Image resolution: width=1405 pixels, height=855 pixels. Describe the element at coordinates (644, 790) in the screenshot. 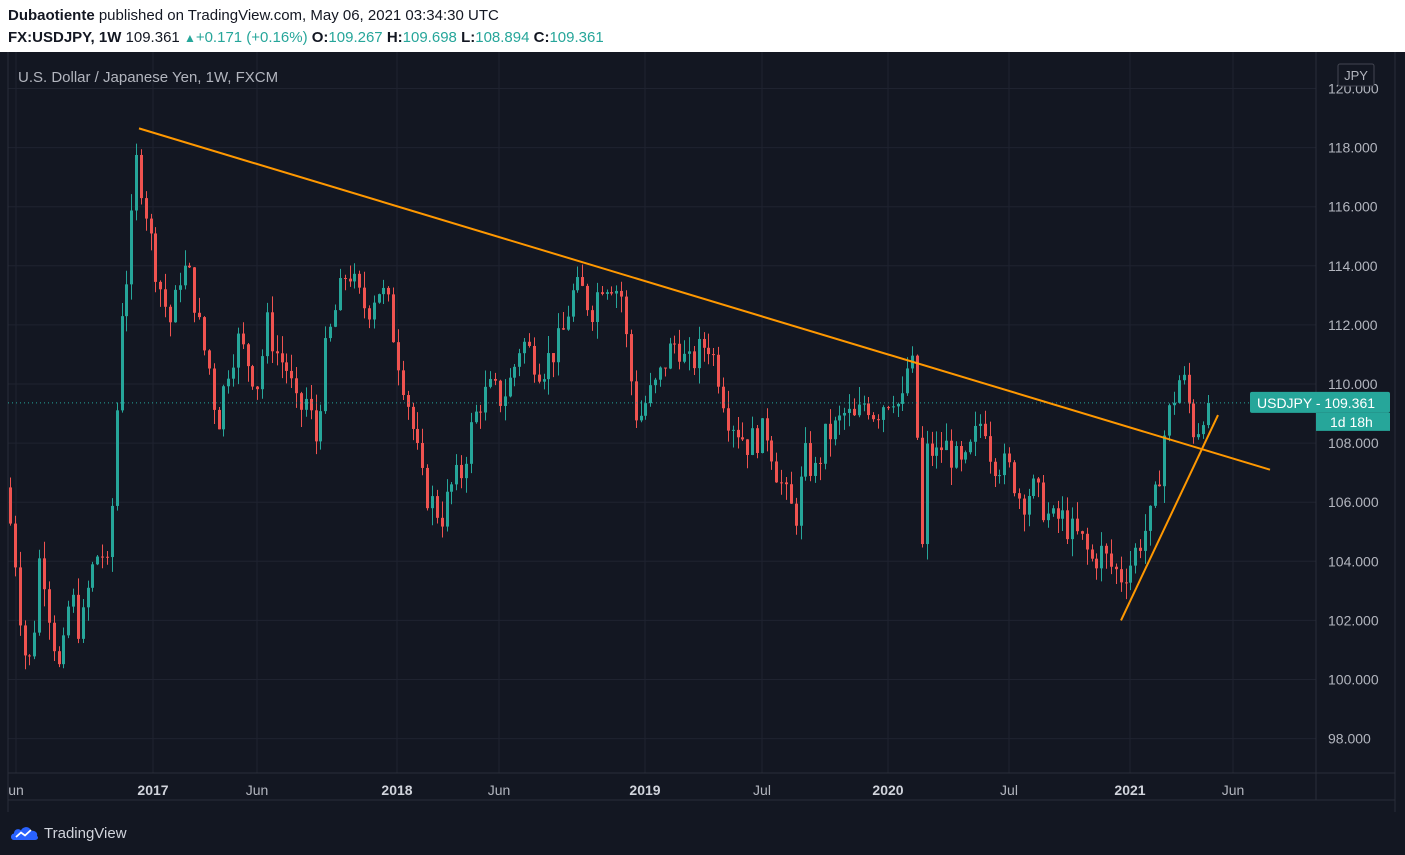

I see `x-tick-label: 2019` at that location.